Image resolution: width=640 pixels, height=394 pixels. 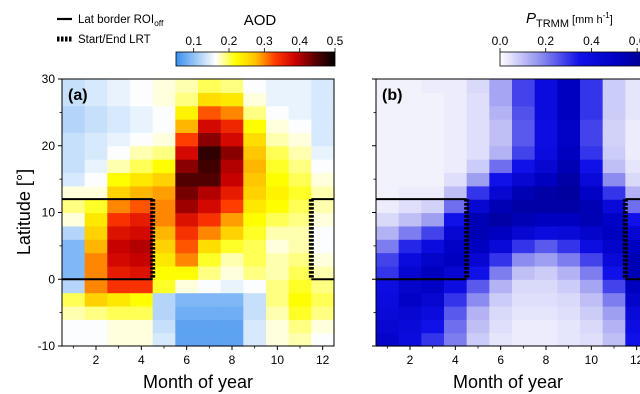 What do you see at coordinates (335, 41) in the screenshot?
I see `colorbar-tick-label: 0.5` at bounding box center [335, 41].